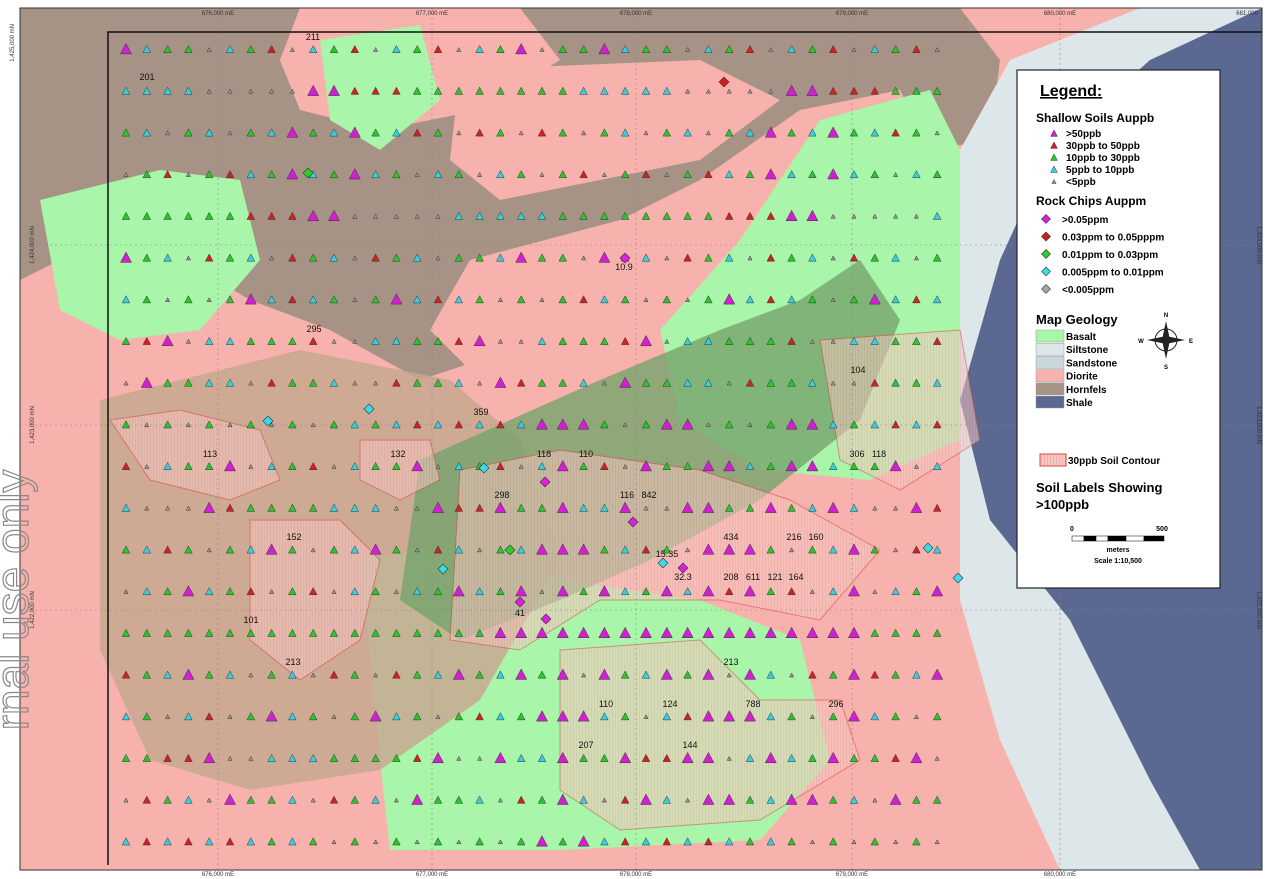 This screenshot has height=879, width=1265. Describe the element at coordinates (1092, 363) in the screenshot. I see `legend-item: Sandstone` at that location.